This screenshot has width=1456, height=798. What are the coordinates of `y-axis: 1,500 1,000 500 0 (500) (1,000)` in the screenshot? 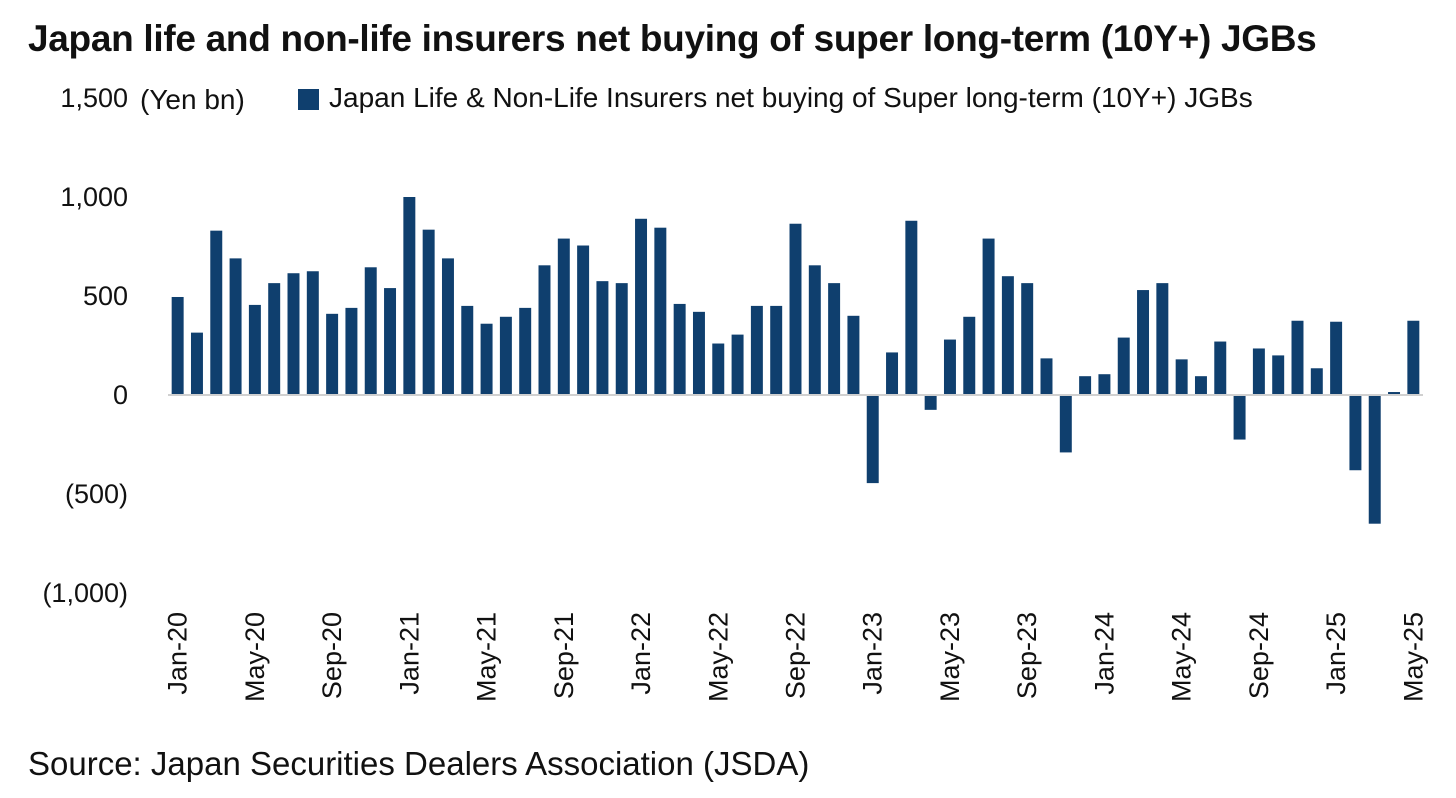 It's located at (85, 345).